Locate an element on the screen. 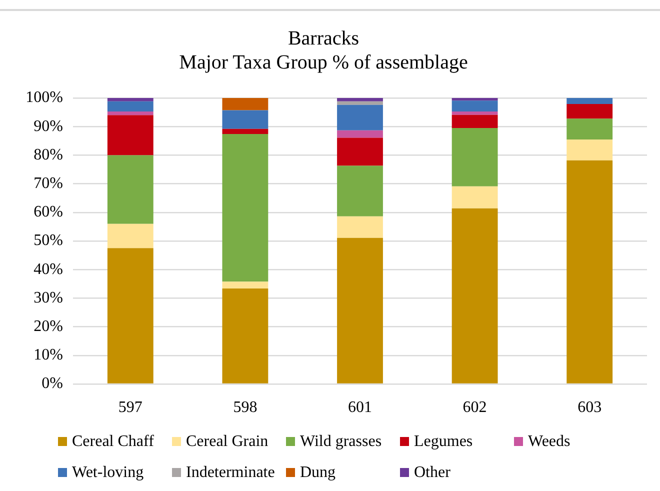 The image size is (660, 491). chart-title: Barracks is located at coordinates (324, 38).